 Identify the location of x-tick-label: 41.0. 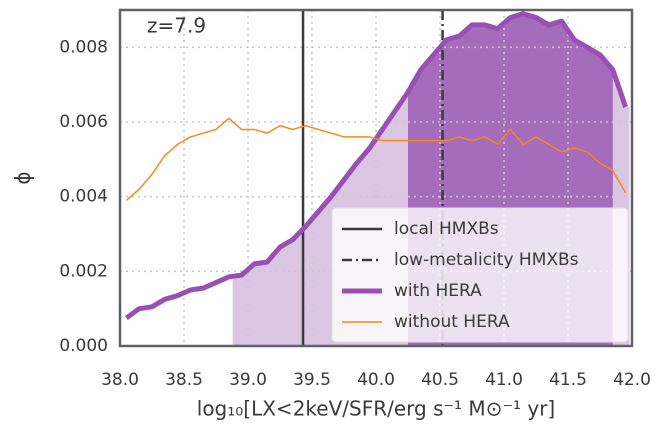
(504, 380).